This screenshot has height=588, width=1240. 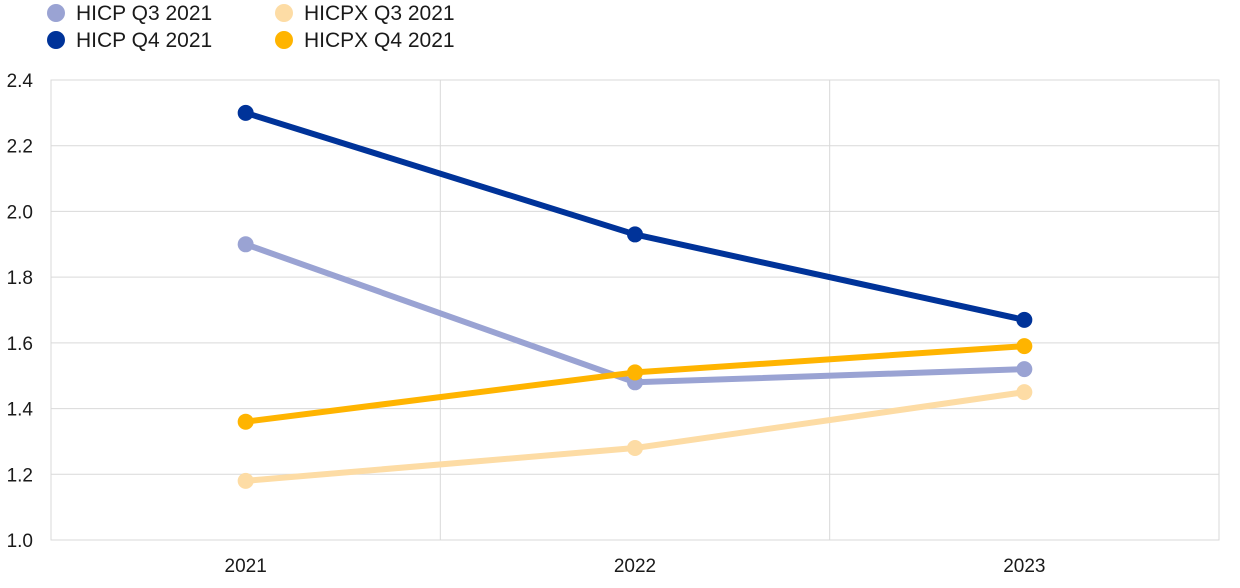 I want to click on legend-item: HICPX Q3 2021, so click(x=365, y=13).